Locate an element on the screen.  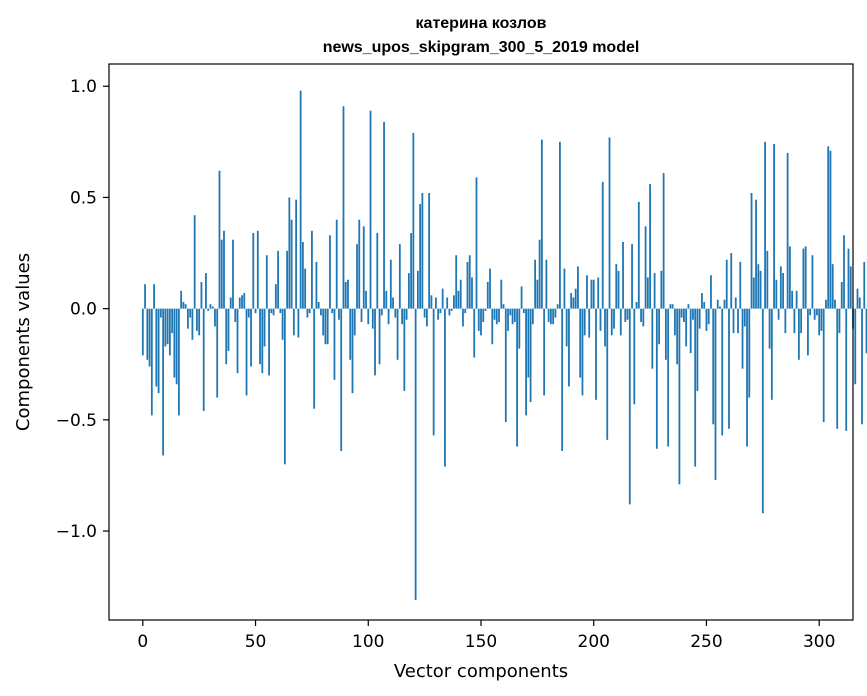
x-tick-label: 150 is located at coordinates (481, 642).